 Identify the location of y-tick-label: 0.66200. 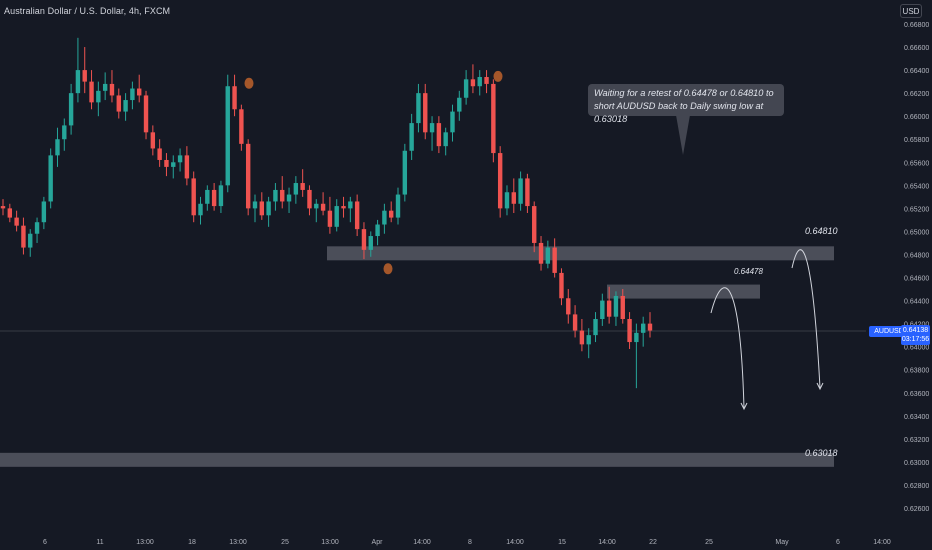
(916, 94).